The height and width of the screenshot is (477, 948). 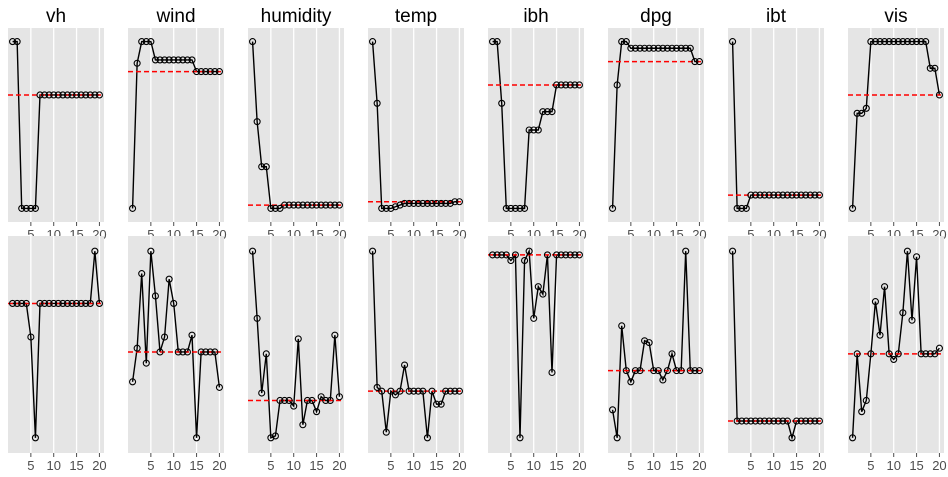 What do you see at coordinates (56, 16) in the screenshot?
I see `panel-title-vh: vh` at bounding box center [56, 16].